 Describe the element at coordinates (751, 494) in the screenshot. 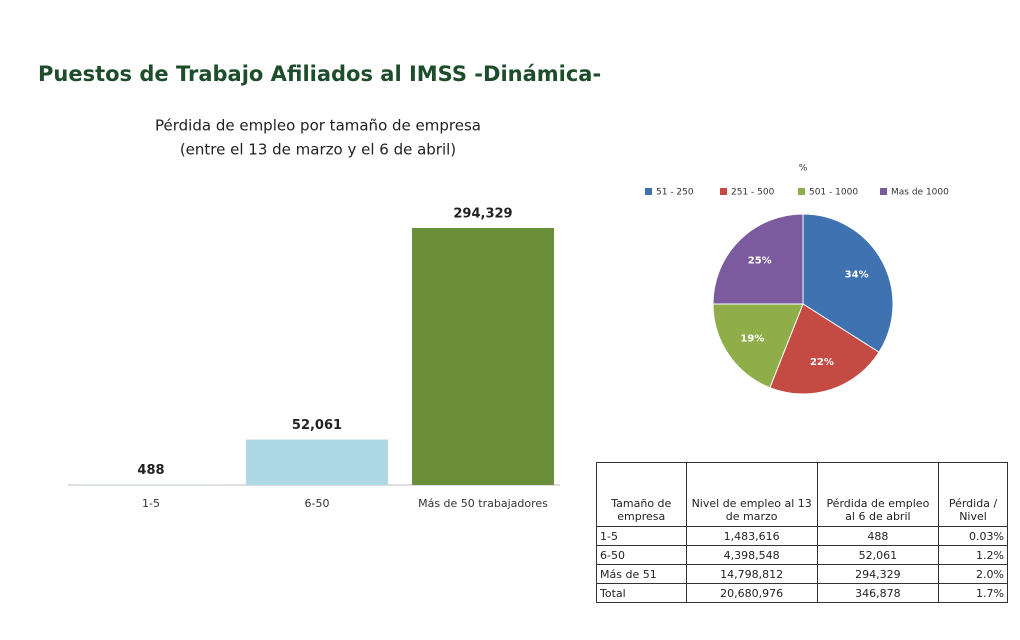

I see `header-cell: Nivel de empleo al 13 de marzo` at that location.